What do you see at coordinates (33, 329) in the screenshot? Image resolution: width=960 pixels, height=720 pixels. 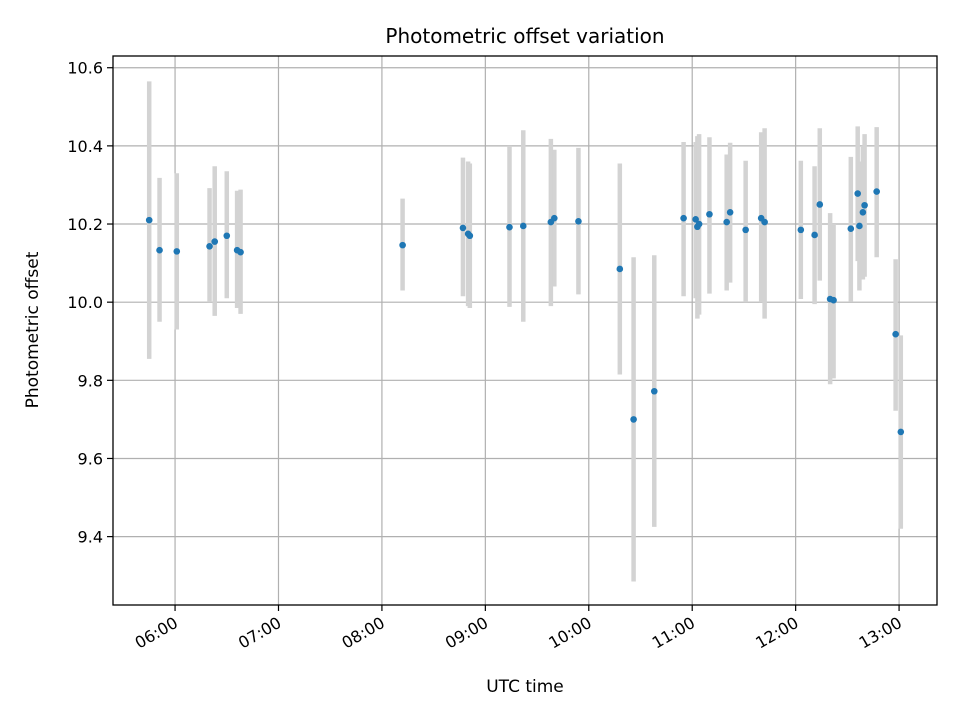 I see `y-axis-label: Photometric offset` at bounding box center [33, 329].